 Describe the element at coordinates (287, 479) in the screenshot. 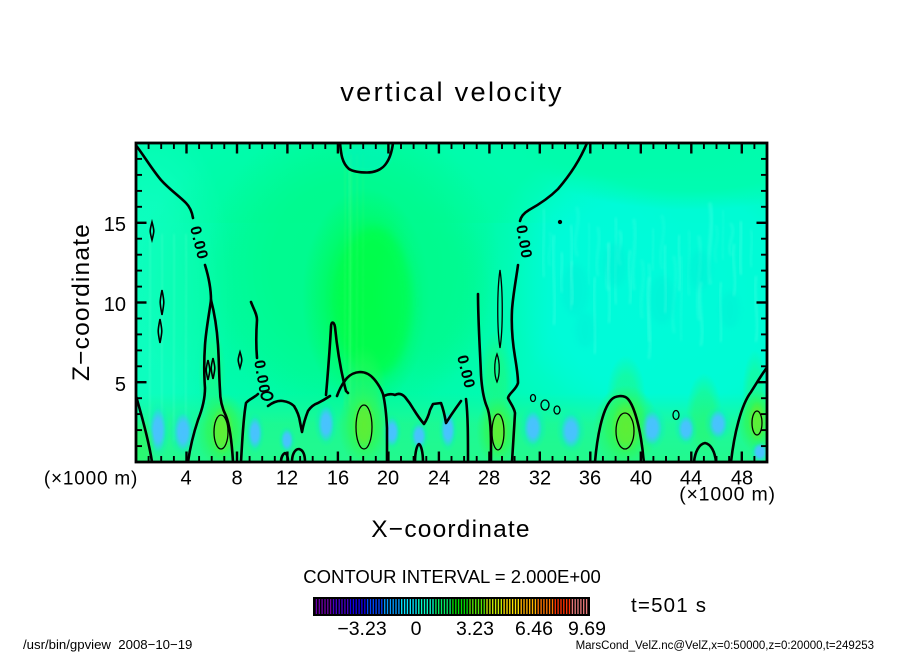

I see `svg-text: 12` at that location.